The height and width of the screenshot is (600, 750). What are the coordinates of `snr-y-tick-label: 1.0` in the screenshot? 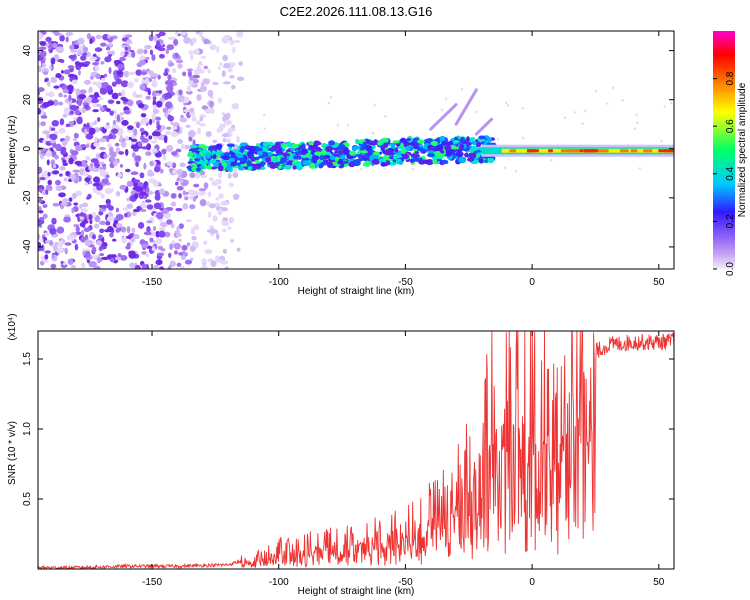 It's located at (27, 429).